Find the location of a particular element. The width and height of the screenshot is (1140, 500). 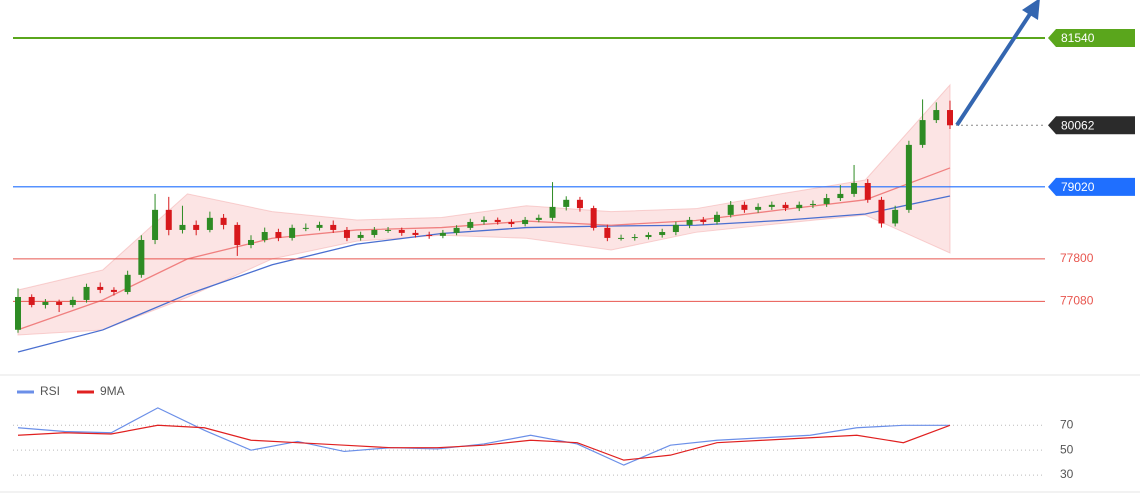

legend-label: 9MA is located at coordinates (112, 391).